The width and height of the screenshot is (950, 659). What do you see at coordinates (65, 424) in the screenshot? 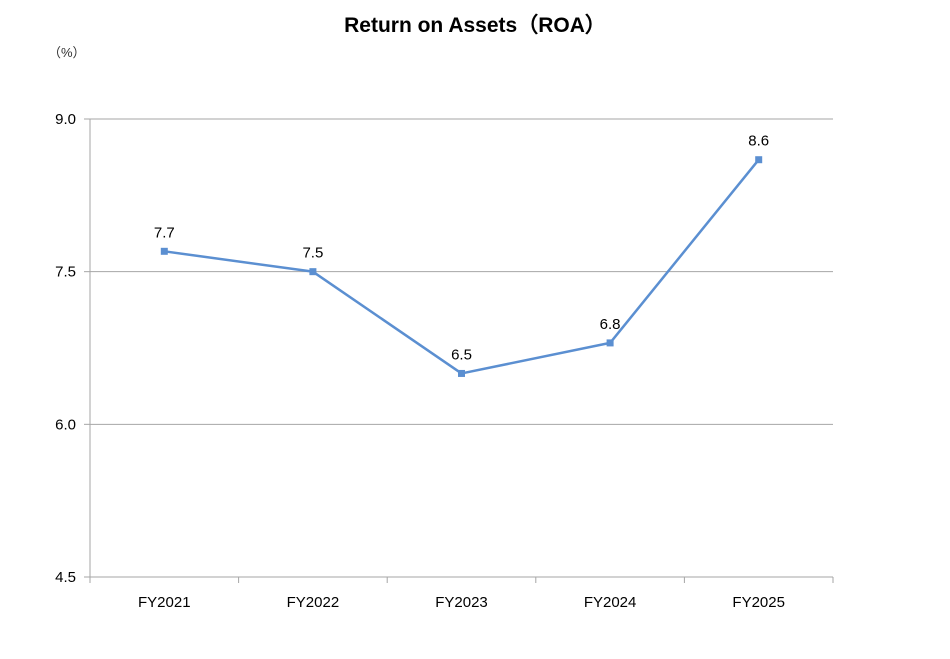
I see `y-tick-label: 6.0` at bounding box center [65, 424].